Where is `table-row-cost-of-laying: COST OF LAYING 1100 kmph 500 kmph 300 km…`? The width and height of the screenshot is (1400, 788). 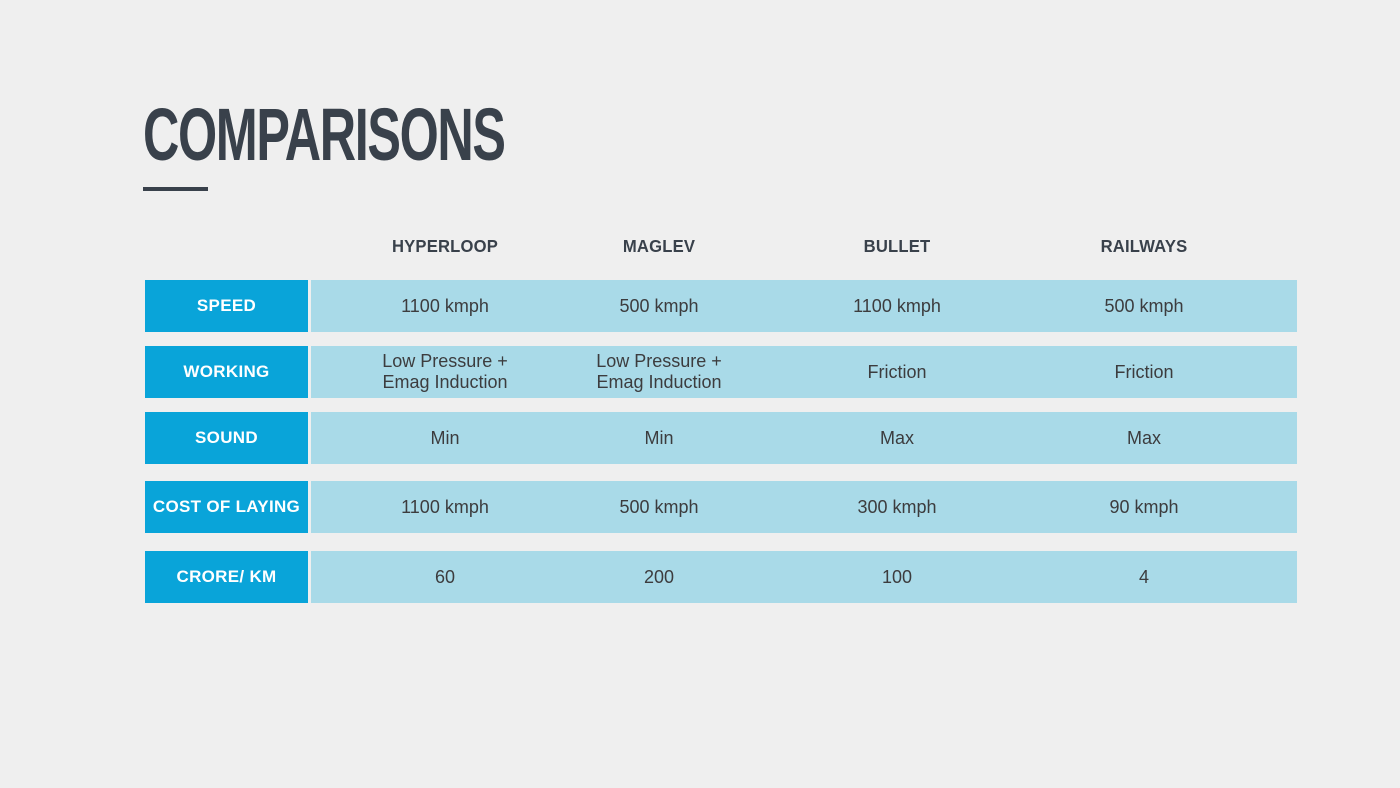
table-row-cost-of-laying: COST OF LAYING 1100 kmph 500 kmph 300 km… is located at coordinates (721, 507).